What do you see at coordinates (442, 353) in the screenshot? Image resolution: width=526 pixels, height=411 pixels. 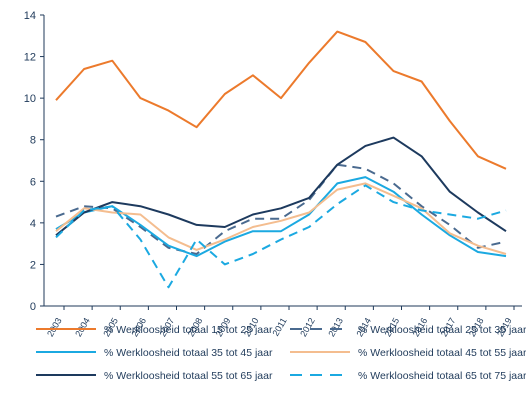 I see `legend-label-4: % Werkloosheid totaal 45 tot 55 jaar` at bounding box center [442, 353].